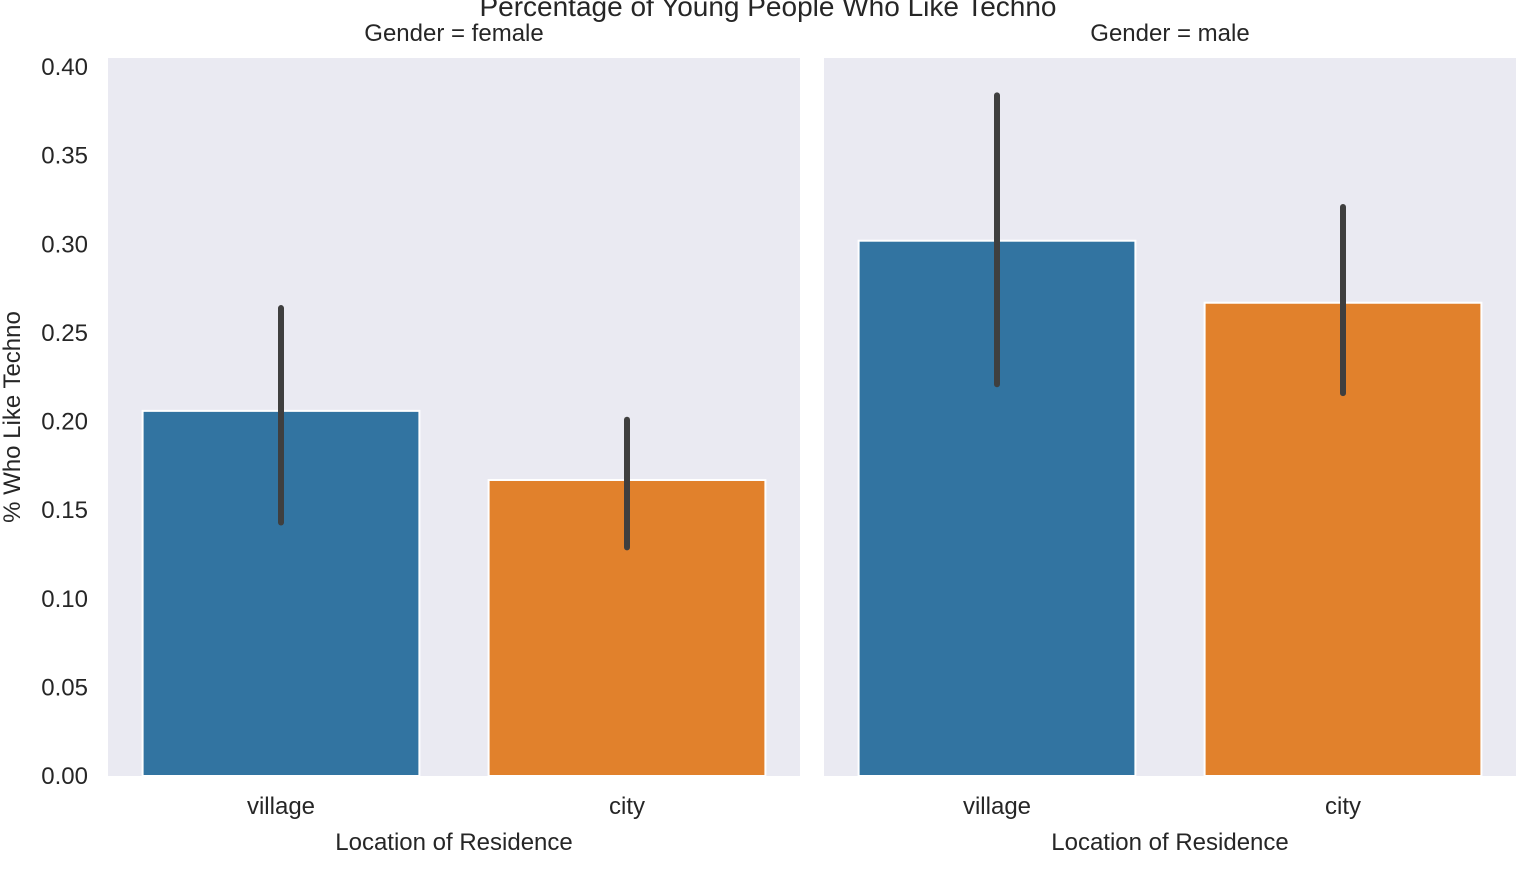  I want to click on y-axis-label: % Who Like Techno, so click(13, 417).